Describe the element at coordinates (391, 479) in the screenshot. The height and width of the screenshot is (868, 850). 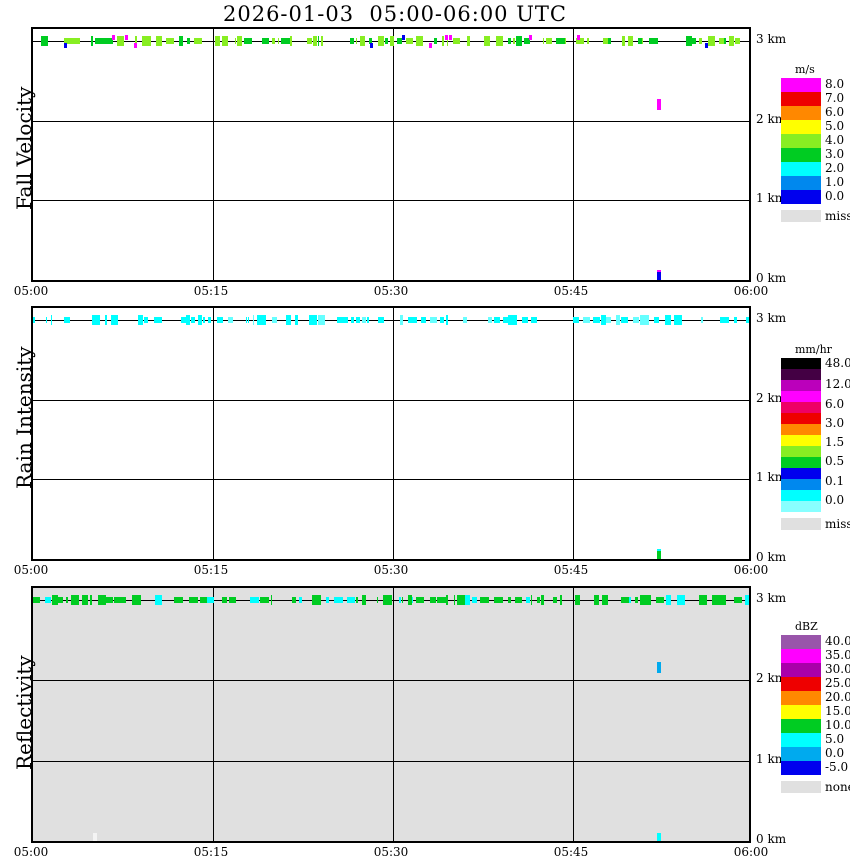
I see `gridline-1km` at that location.